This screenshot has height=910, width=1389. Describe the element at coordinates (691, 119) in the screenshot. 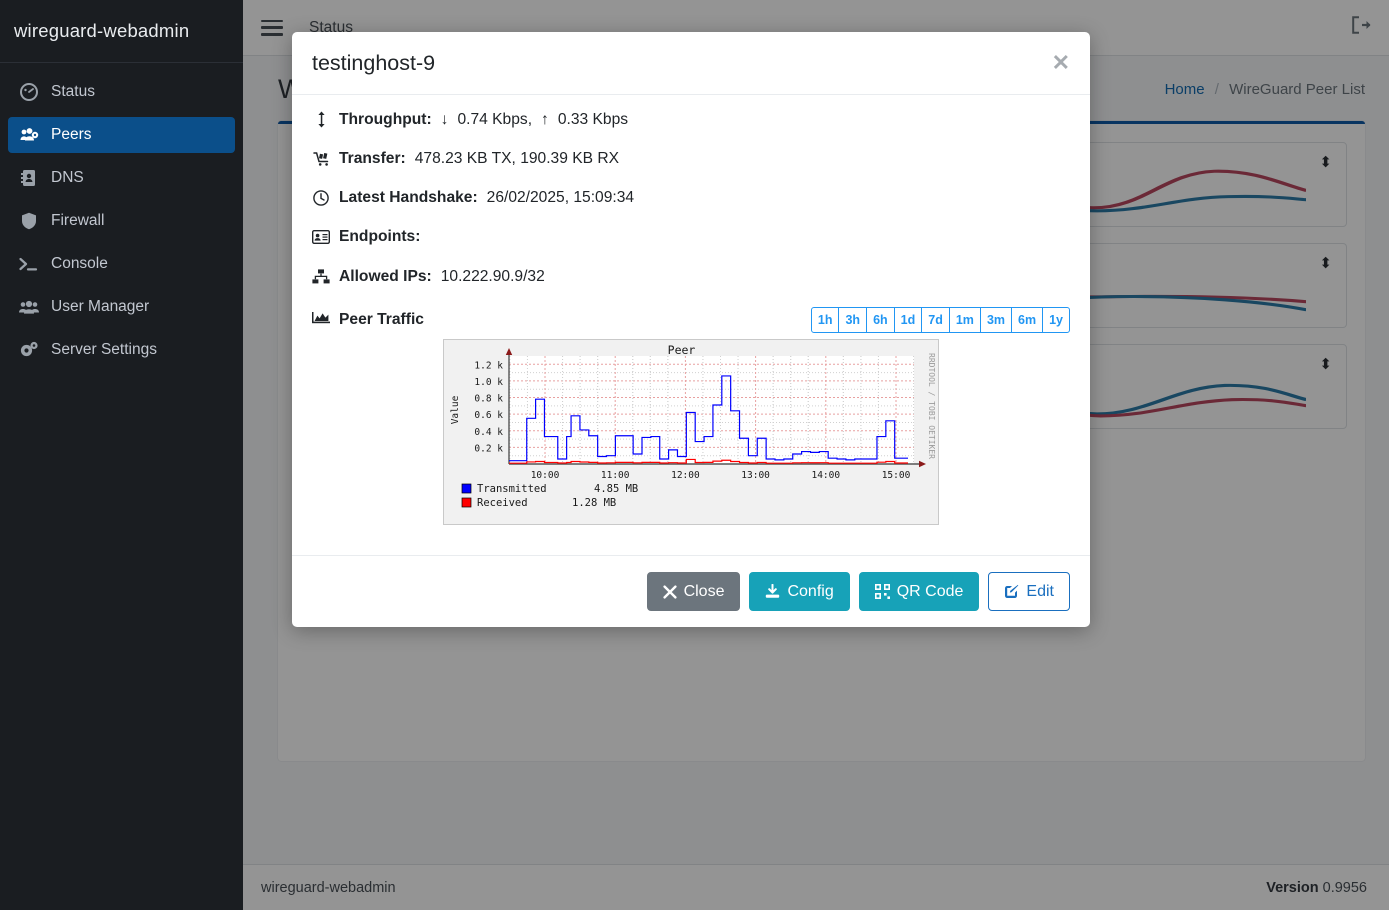

I see `detail-throughput: Throughput: ↓ 0.74 Kbps, ↑ 0.33 Kbps` at that location.